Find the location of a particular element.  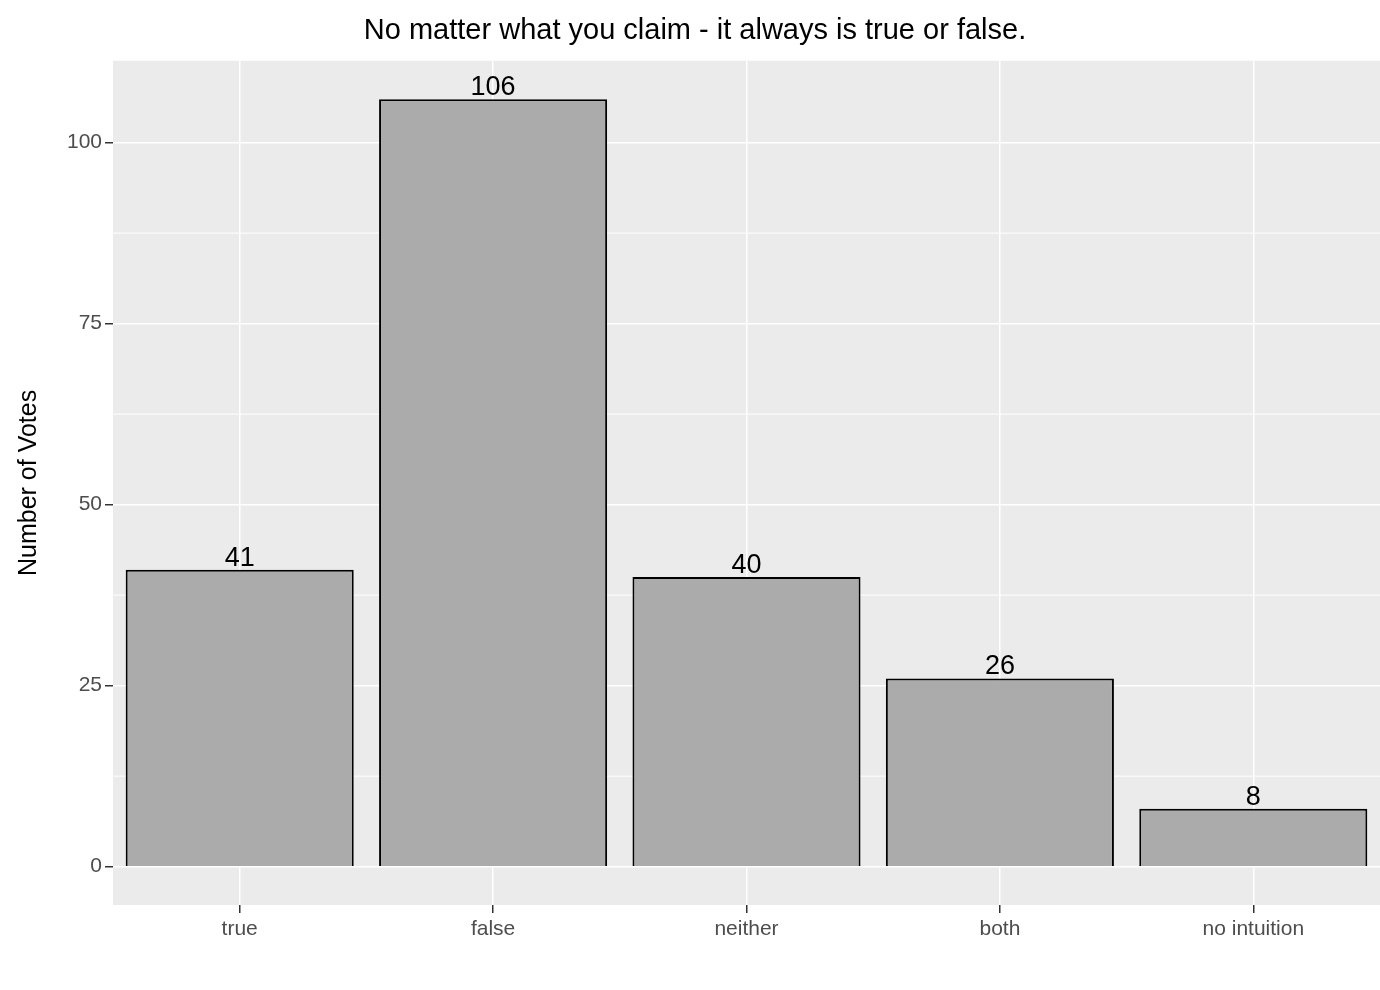

data-label: 40 is located at coordinates (746, 563).